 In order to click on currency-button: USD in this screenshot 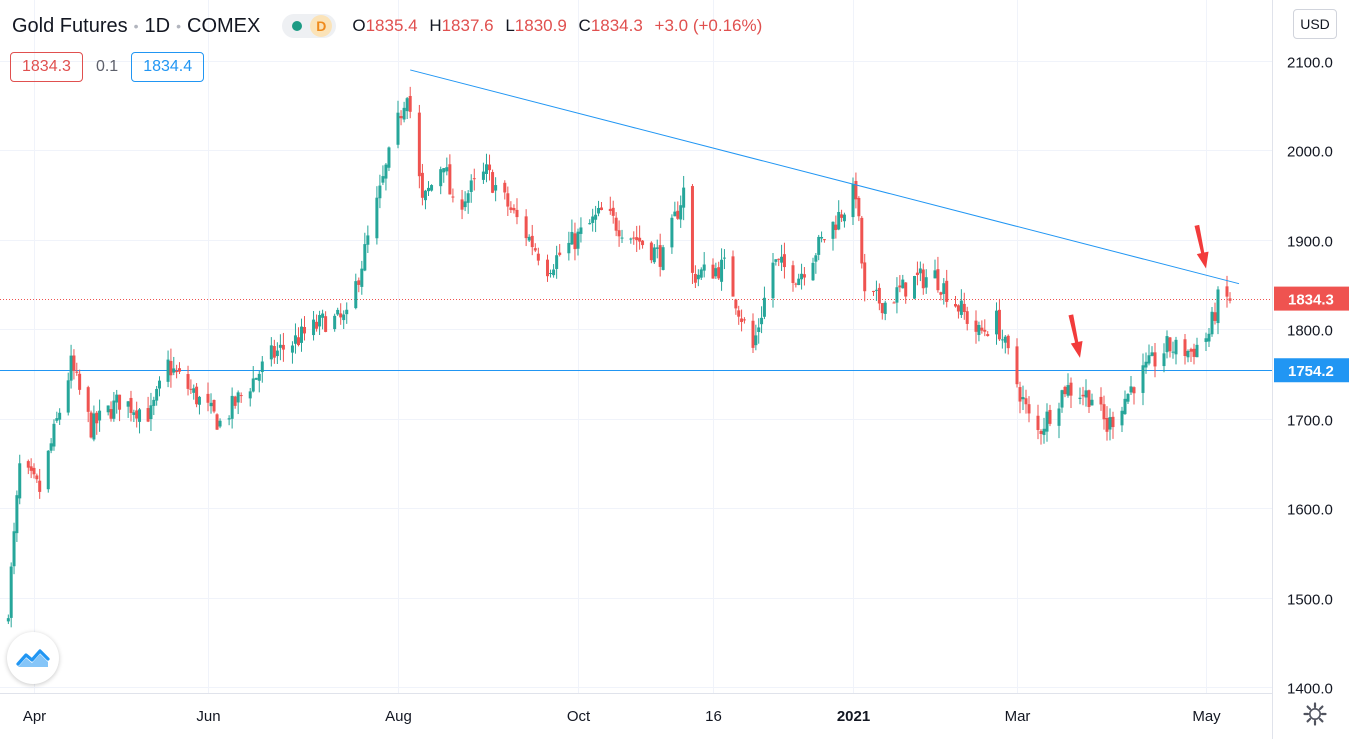, I will do `click(1315, 24)`.